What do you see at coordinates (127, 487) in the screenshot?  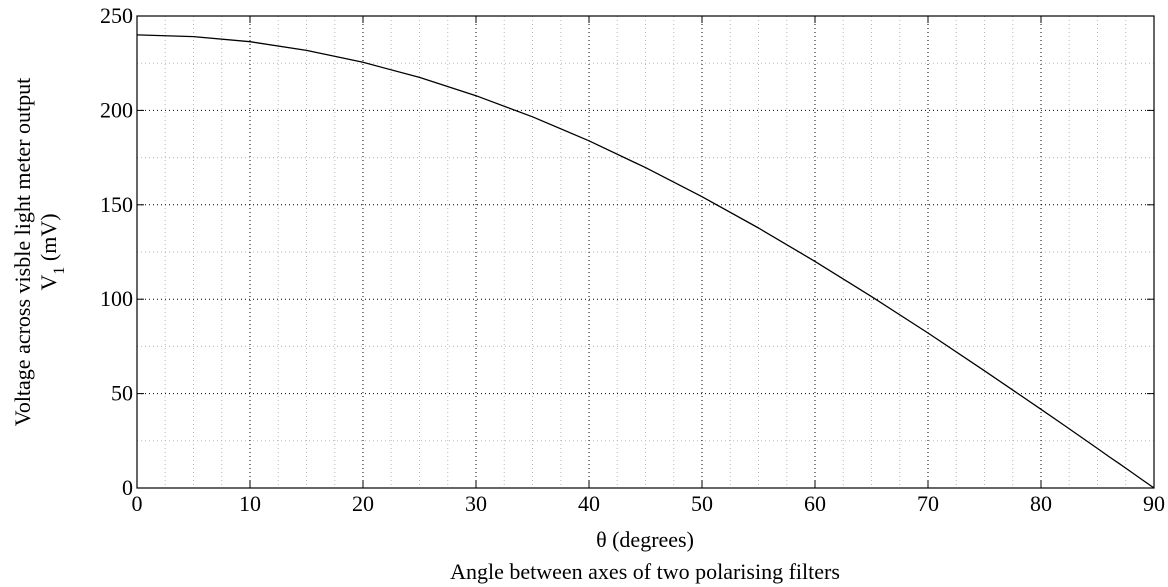 I see `y-tick-label: 0` at bounding box center [127, 487].